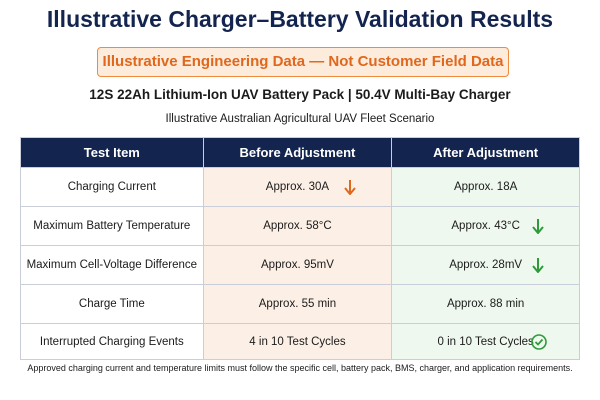  I want to click on table-cell: Maximum Battery Temperature, so click(112, 226).